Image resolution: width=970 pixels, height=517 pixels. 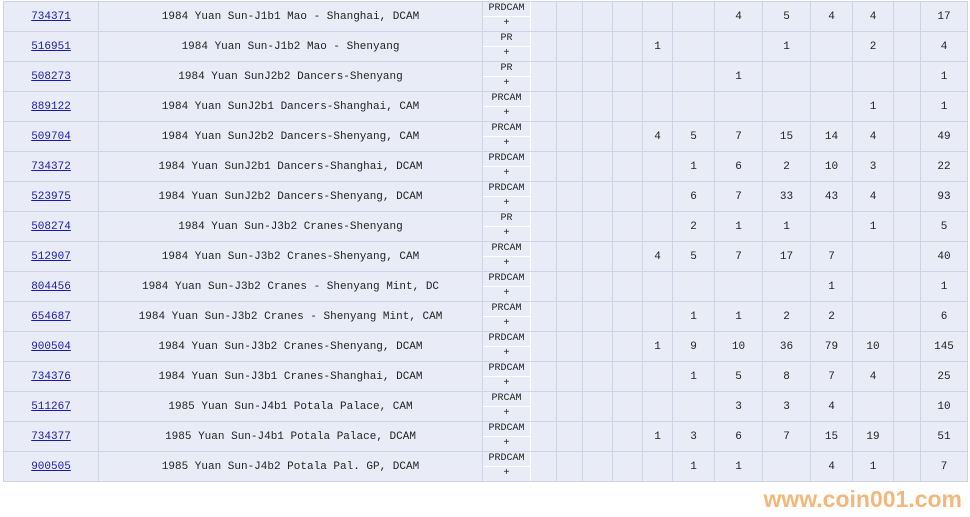 What do you see at coordinates (51, 346) in the screenshot?
I see `coin-id-link: 900504` at bounding box center [51, 346].